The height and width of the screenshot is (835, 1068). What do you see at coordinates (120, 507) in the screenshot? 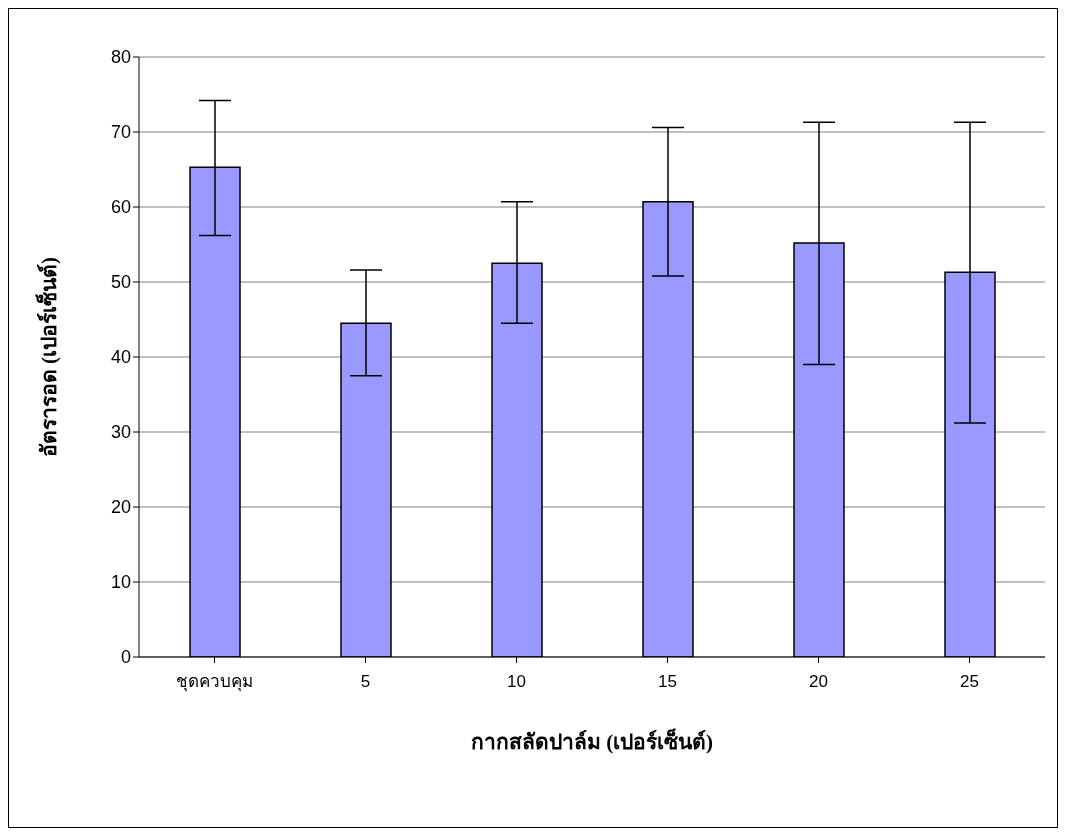
I see `y-tick-label: 20` at bounding box center [120, 507].